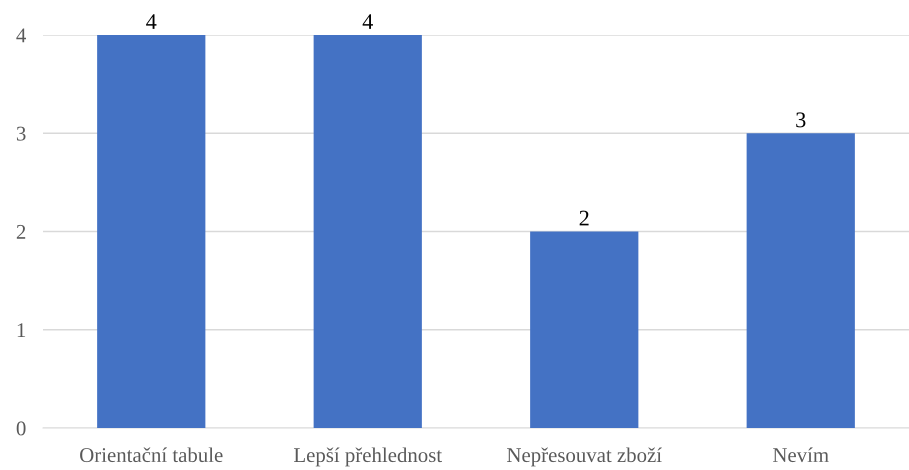 This screenshot has width=909, height=470. I want to click on x-tick-label: Lepší přehlednost, so click(368, 456).